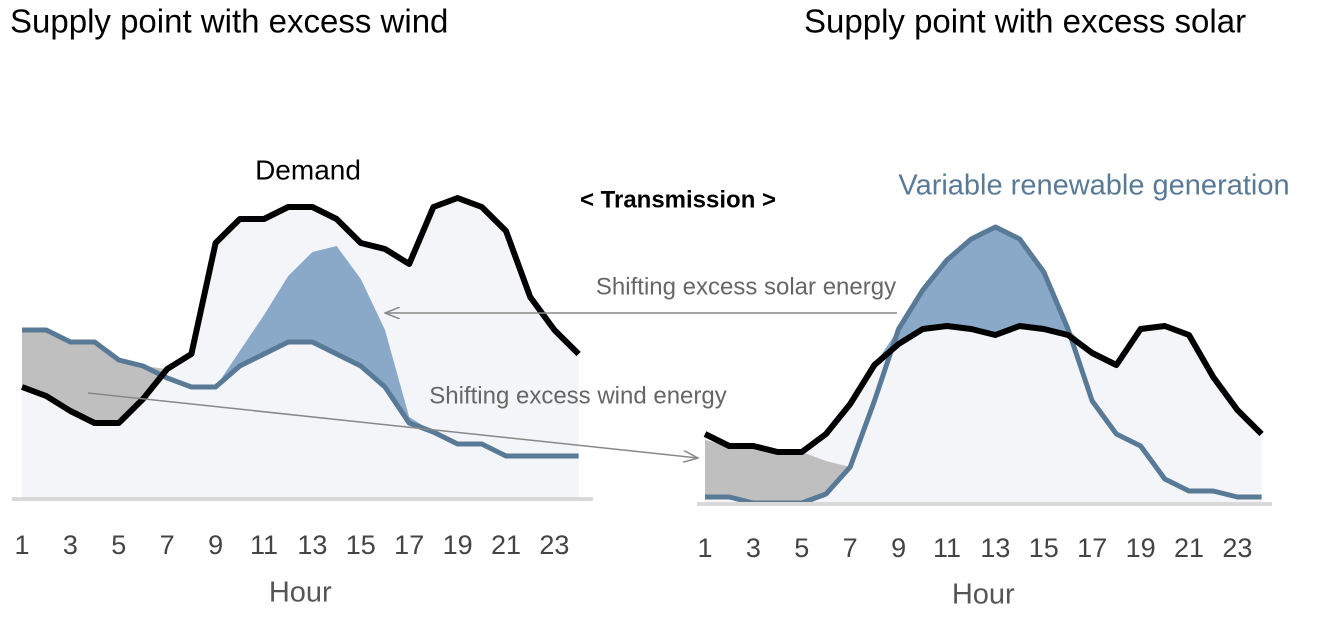 The image size is (1329, 619). I want to click on annotation: Shifting excess solar energy, so click(746, 286).